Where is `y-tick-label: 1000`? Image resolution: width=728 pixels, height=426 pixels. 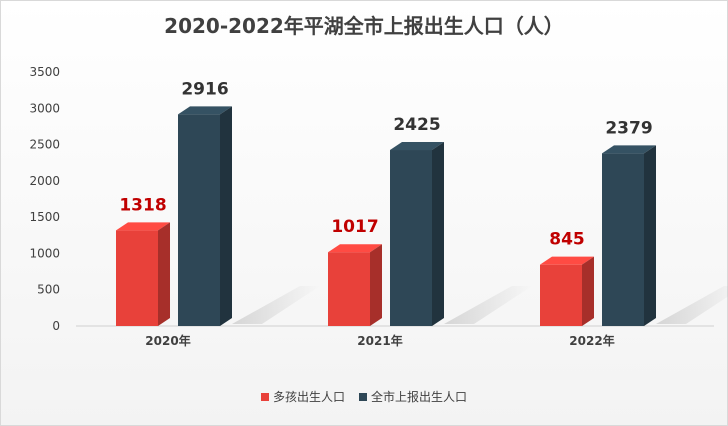 y-tick-label: 1000 is located at coordinates (44, 253).